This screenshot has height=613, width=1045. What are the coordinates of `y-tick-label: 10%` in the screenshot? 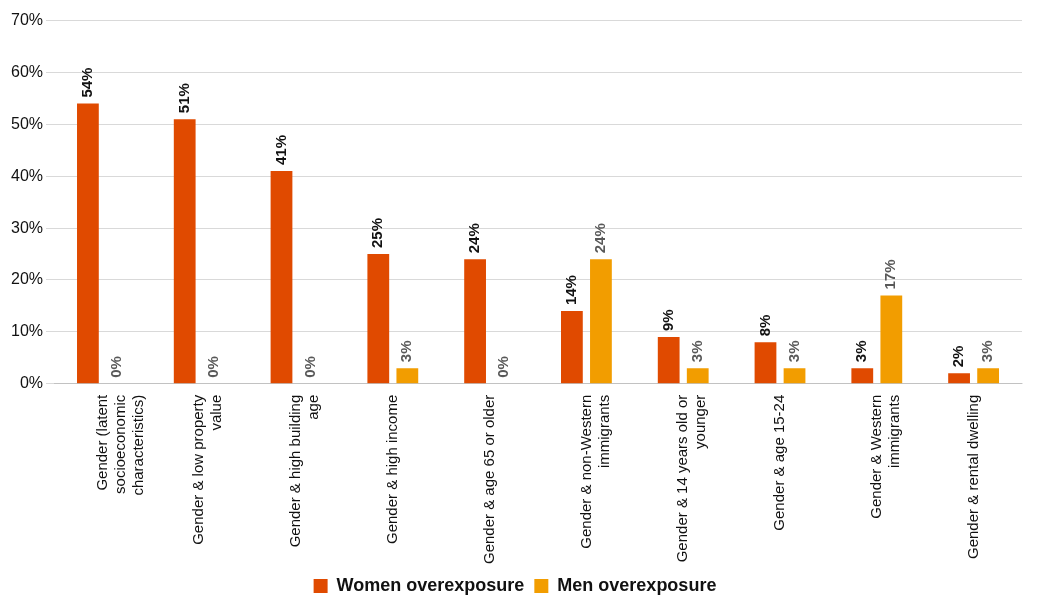 It's located at (27, 331).